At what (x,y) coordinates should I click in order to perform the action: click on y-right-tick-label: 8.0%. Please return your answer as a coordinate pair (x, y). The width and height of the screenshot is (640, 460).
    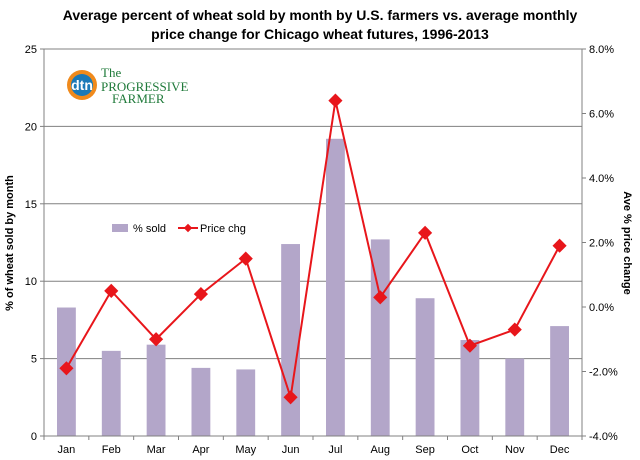
    Looking at the image, I should click on (601, 50).